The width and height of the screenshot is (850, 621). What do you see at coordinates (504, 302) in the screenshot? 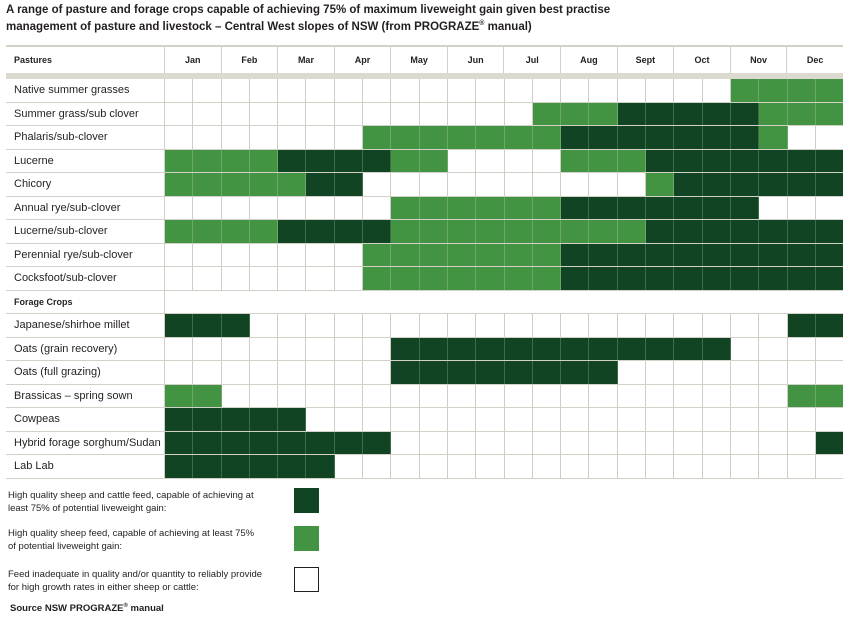
I see `section-spacer` at bounding box center [504, 302].